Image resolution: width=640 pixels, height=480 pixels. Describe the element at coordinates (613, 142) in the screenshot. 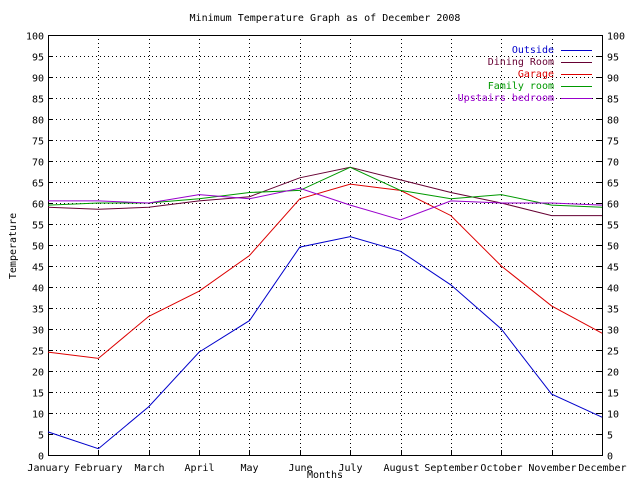

I see `y-tick-label-right: 75` at that location.